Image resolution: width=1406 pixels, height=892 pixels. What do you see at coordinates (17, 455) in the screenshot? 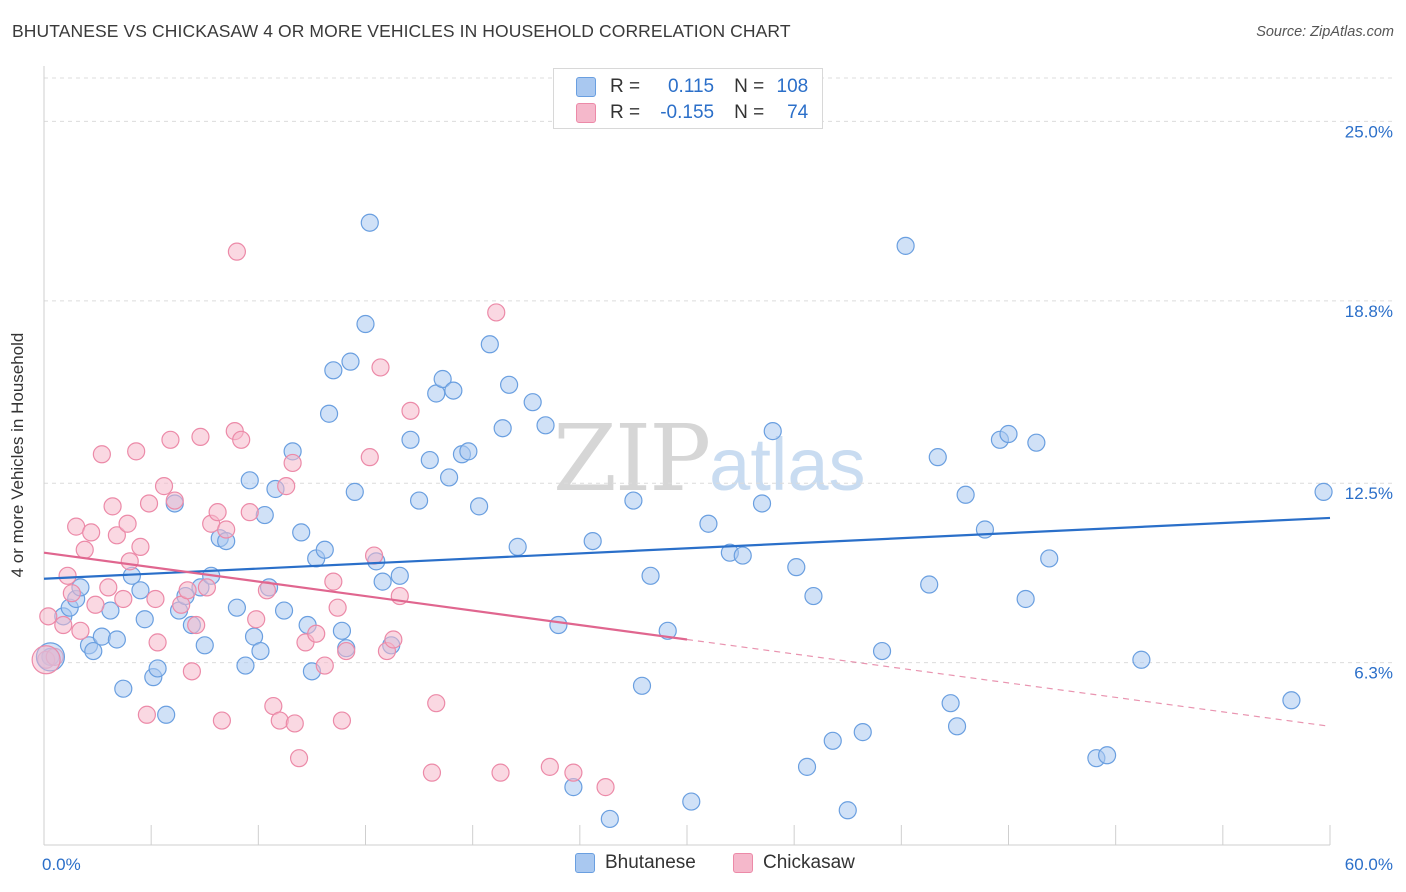
I see `y-axis-label: 4 or more Vehicles in Household` at bounding box center [17, 455].